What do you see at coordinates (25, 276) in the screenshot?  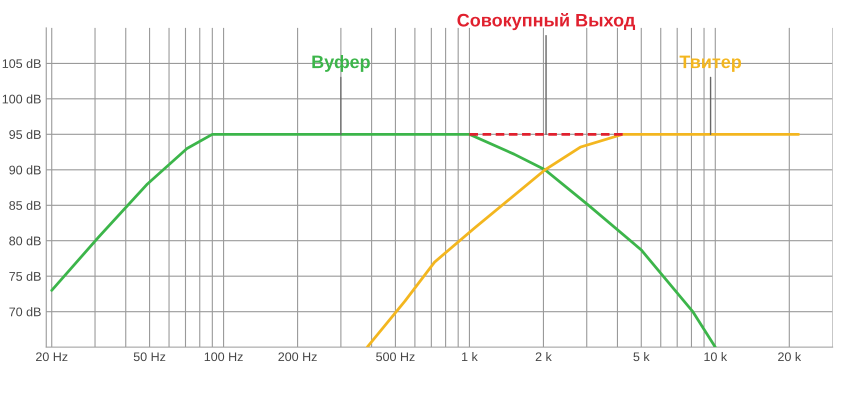 I see `y-tick-label: 75 dB` at bounding box center [25, 276].